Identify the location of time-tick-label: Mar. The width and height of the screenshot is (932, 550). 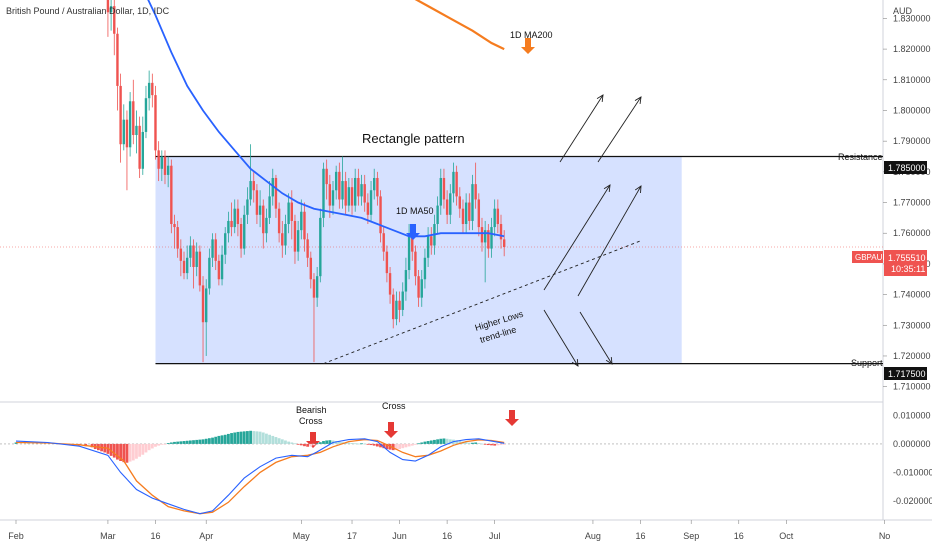
(108, 536).